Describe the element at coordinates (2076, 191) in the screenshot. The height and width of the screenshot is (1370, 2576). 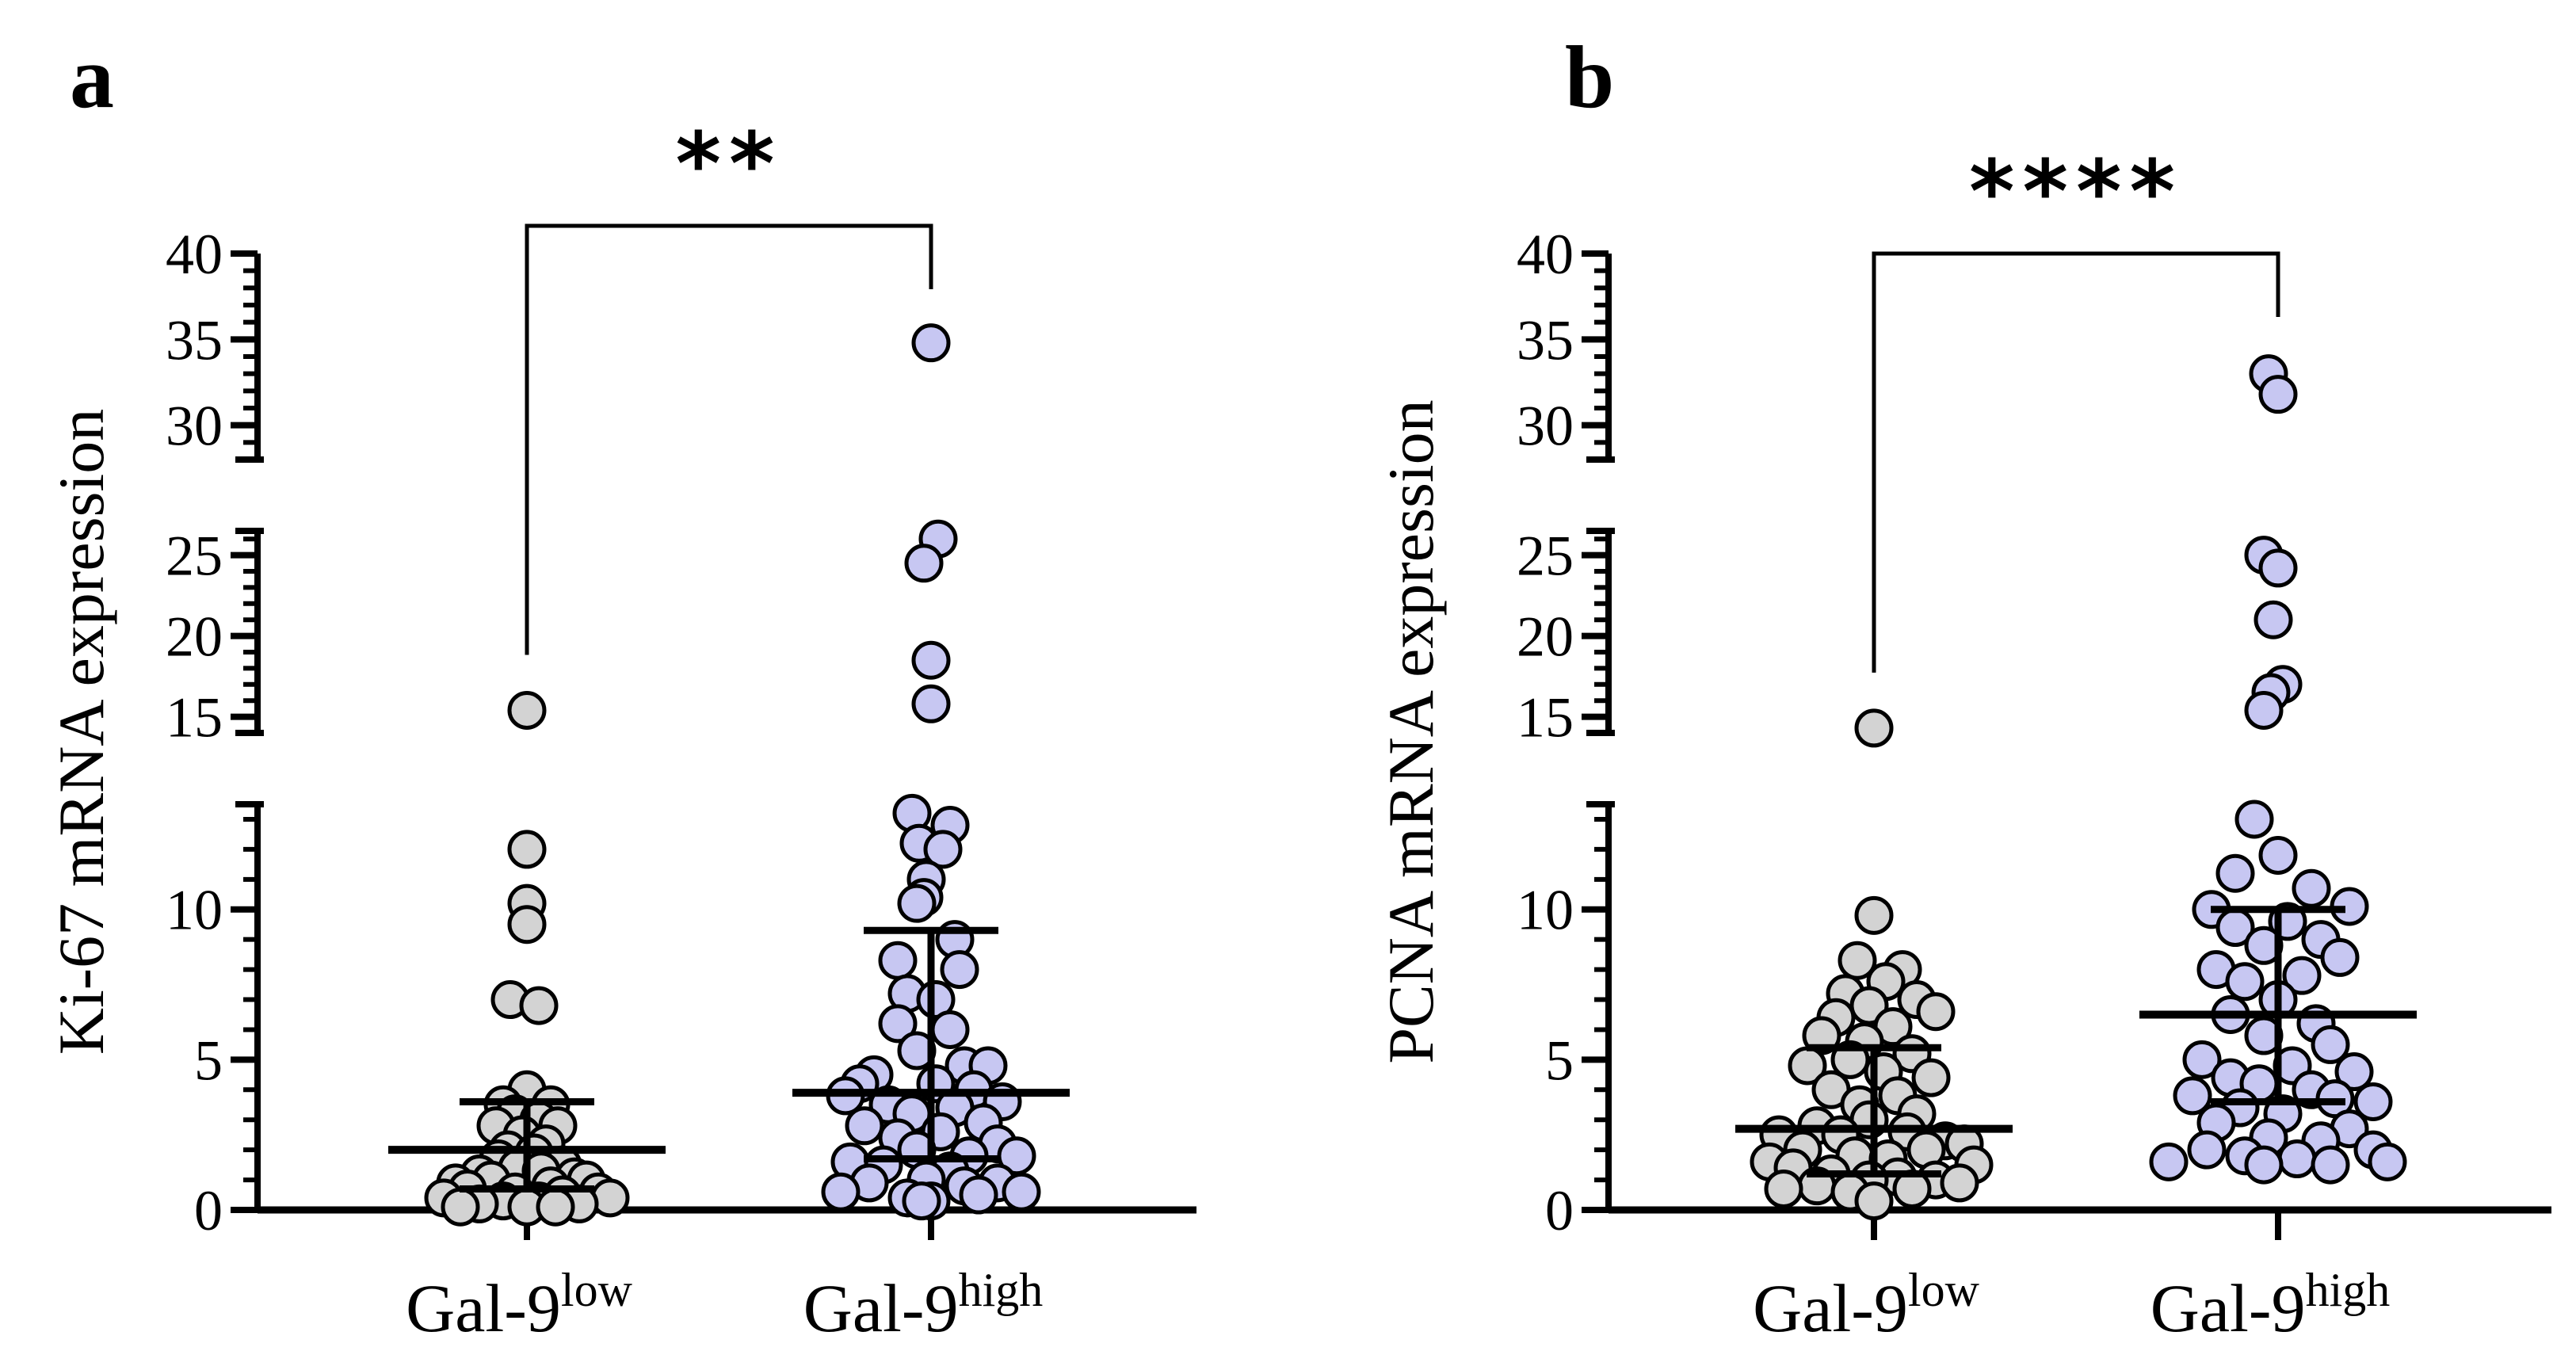
I see `significance-stars: ****` at that location.